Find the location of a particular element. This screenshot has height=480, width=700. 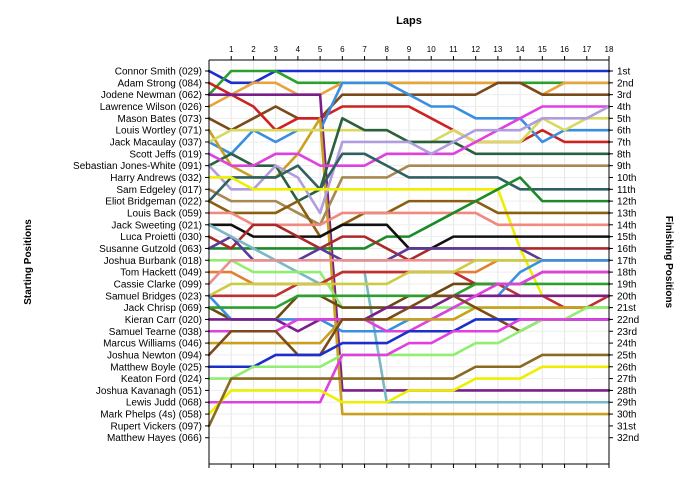

x-tick-label: 11 is located at coordinates (453, 49).